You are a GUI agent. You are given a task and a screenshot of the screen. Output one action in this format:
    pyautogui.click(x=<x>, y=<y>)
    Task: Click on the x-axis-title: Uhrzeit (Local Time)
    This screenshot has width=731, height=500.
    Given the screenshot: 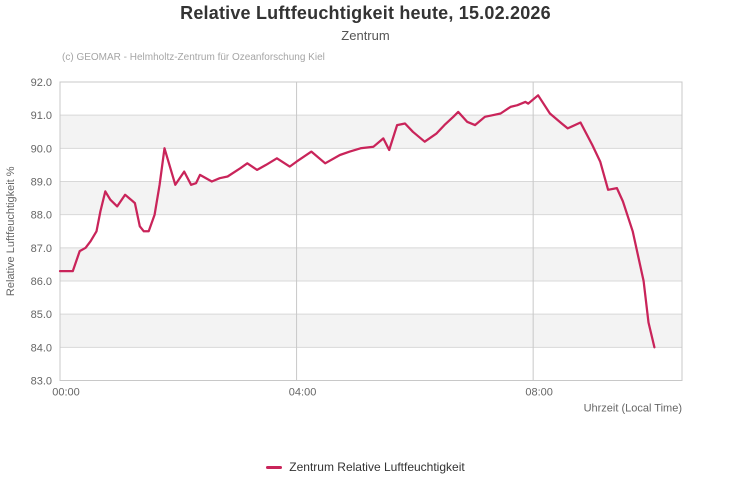 What is the action you would take?
    pyautogui.click(x=633, y=409)
    